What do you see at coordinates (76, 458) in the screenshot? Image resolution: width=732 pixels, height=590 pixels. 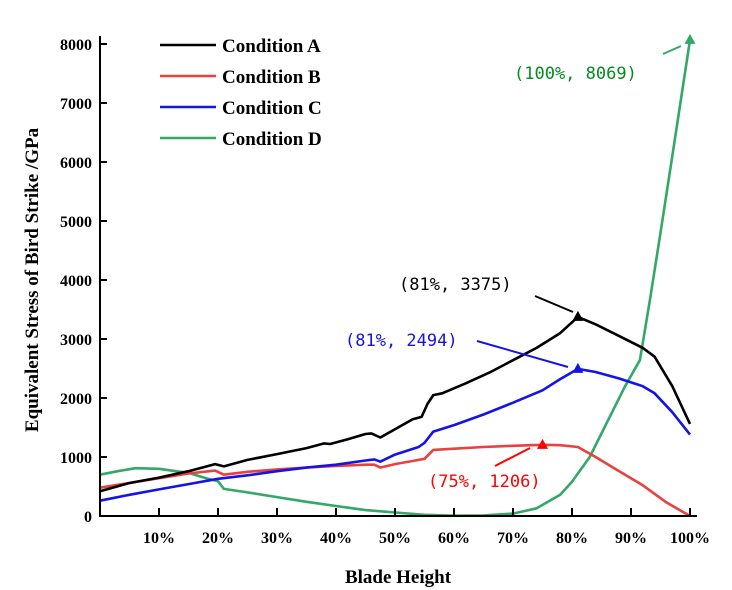 I see `y-tick-label: 1000` at bounding box center [76, 458].